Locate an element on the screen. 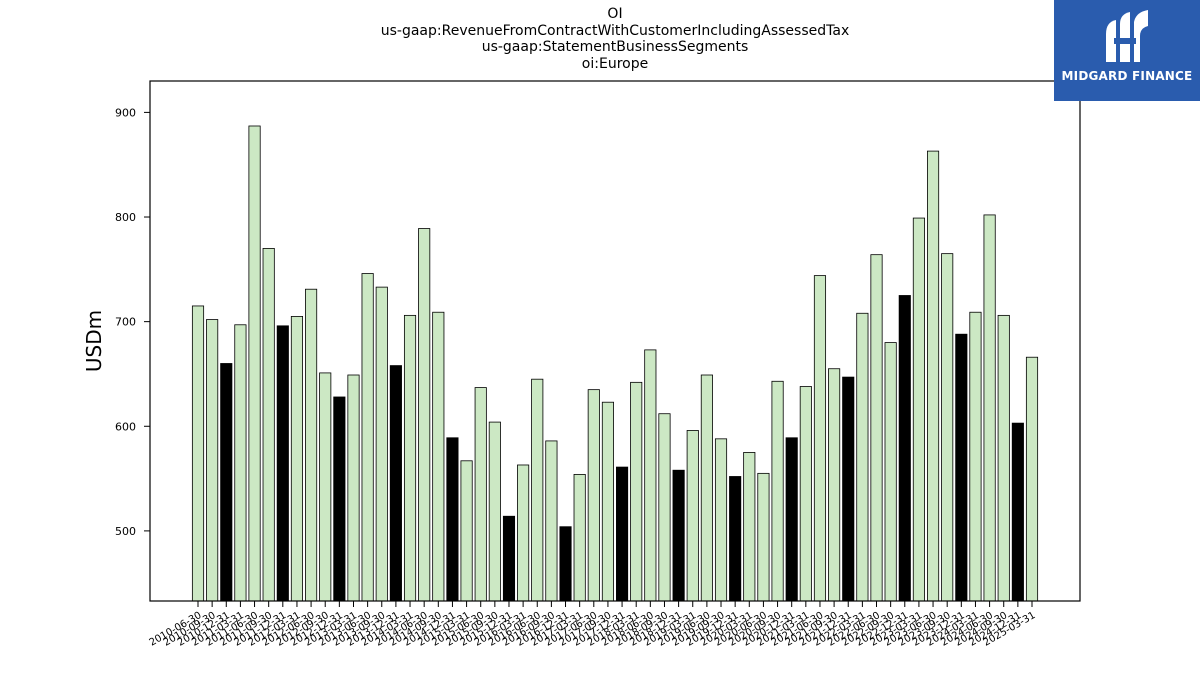 The height and width of the screenshot is (675, 1200). y-tick-label: 700 is located at coordinates (125, 322).